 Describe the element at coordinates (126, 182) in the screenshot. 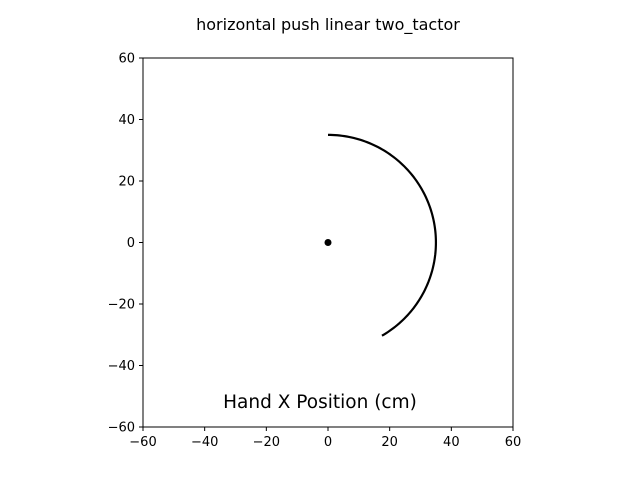

I see `y-tick-label: 20` at that location.